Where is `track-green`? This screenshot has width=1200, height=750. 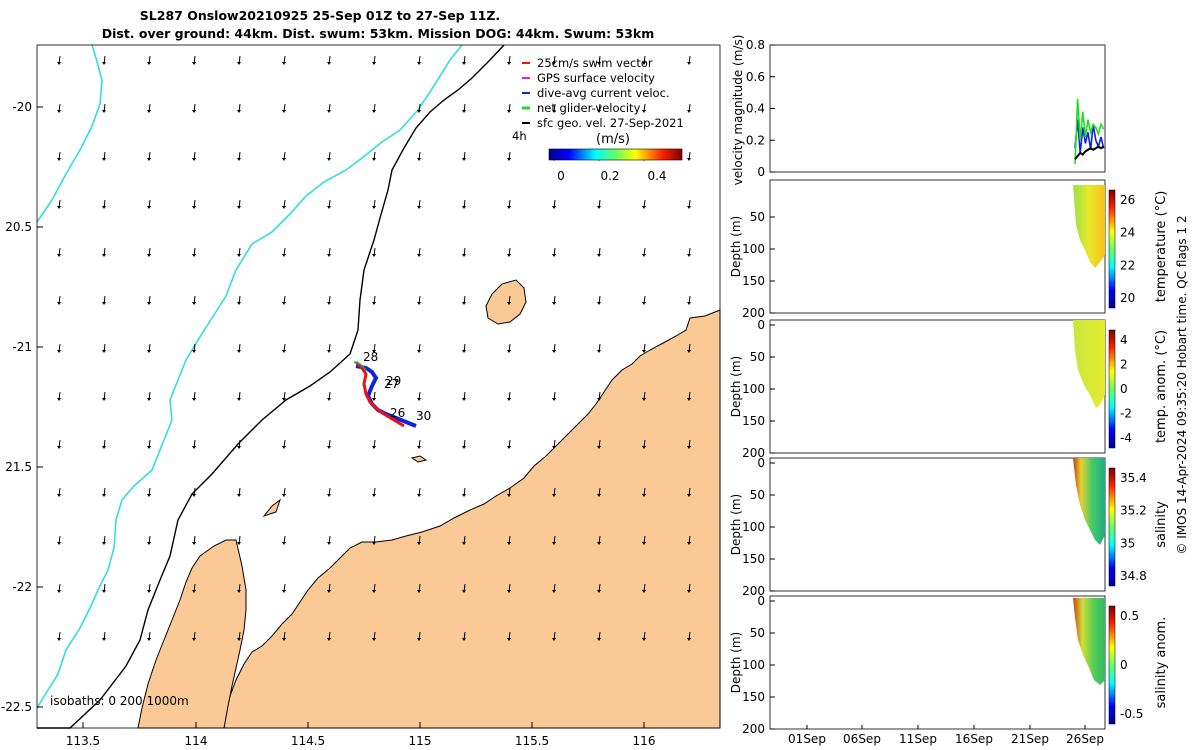
track-green is located at coordinates (360, 366).